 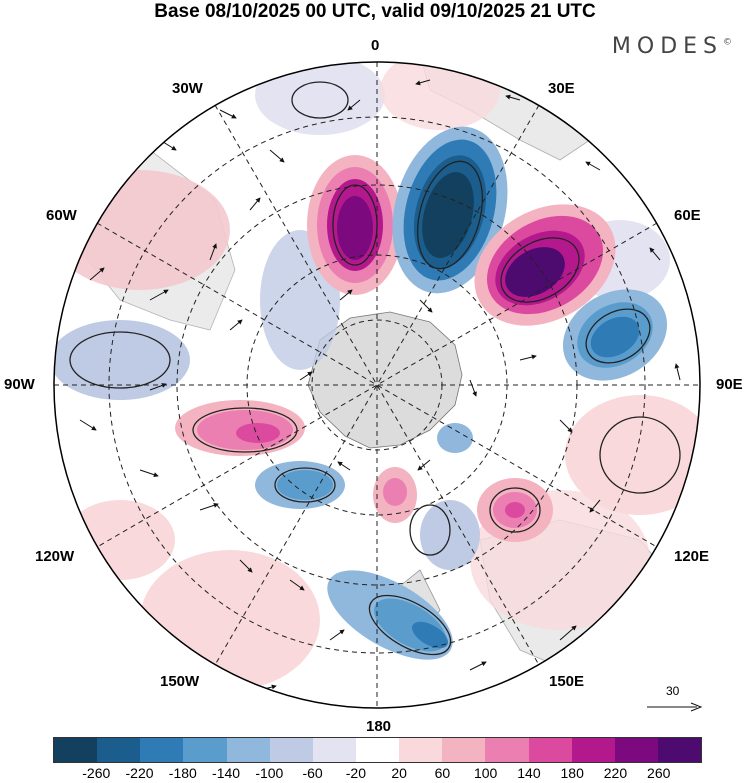 What do you see at coordinates (269, 773) in the screenshot?
I see `colorbar-tick-label: -100` at bounding box center [269, 773].